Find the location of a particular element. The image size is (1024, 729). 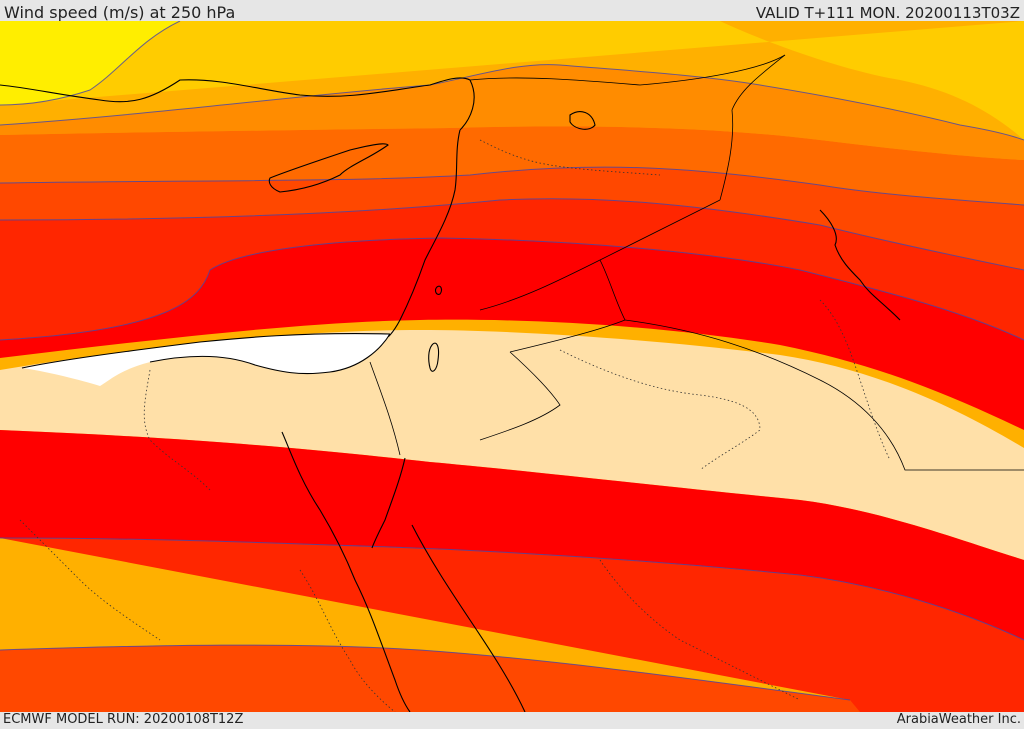

map-title: Wind speed (m/s) at 250 hPa is located at coordinates (120, 12).